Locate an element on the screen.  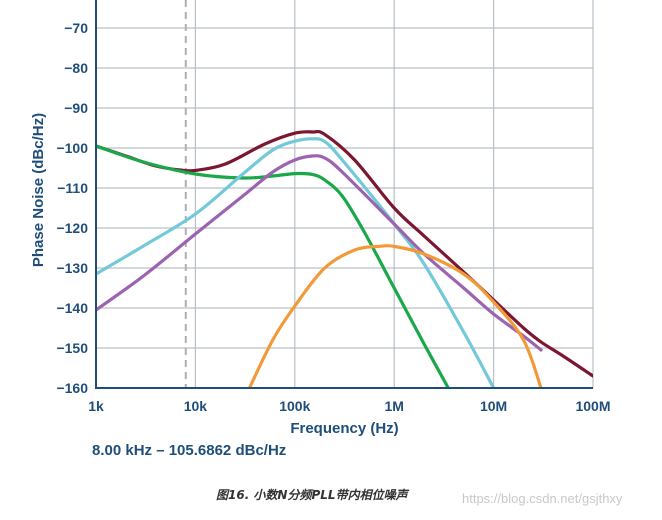
y-tick-label: −90 is located at coordinates (76, 108).